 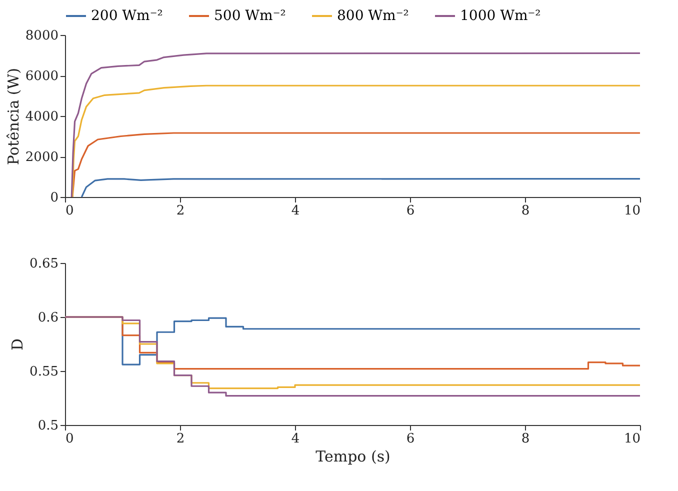 I want to click on y-tick-label: 2000, so click(x=41, y=157).